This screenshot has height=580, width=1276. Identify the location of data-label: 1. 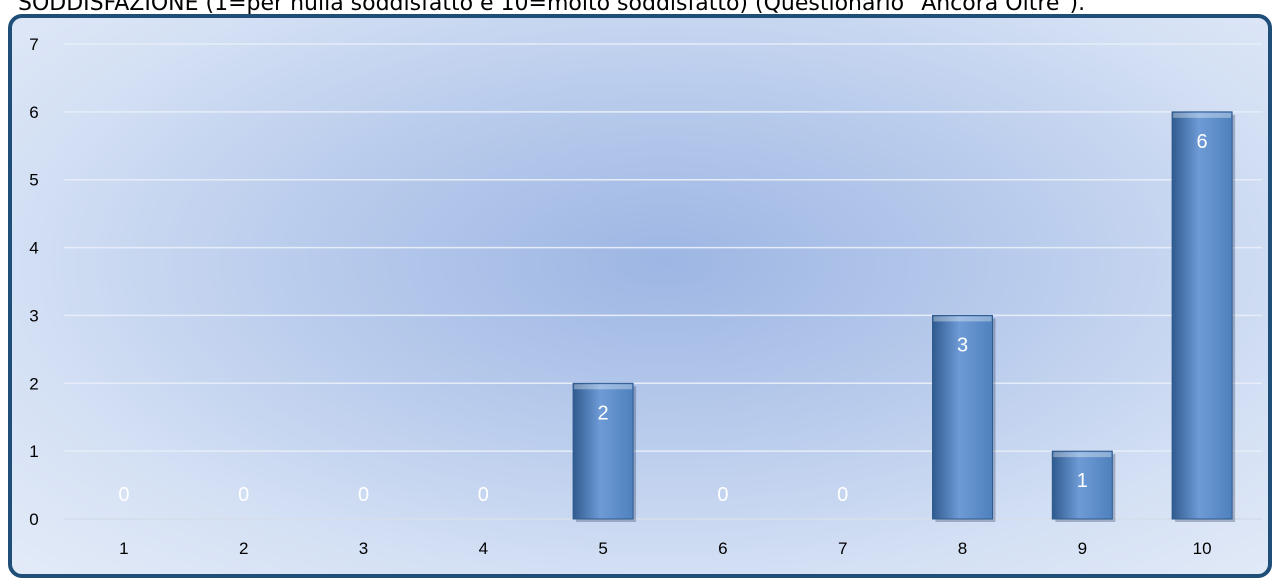
(1082, 481).